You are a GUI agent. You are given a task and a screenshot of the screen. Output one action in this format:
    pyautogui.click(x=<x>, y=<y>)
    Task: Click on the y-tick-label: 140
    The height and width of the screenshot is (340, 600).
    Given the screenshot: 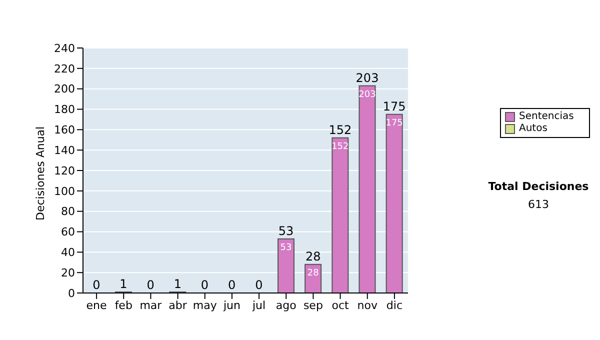 What is the action you would take?
    pyautogui.click(x=64, y=150)
    